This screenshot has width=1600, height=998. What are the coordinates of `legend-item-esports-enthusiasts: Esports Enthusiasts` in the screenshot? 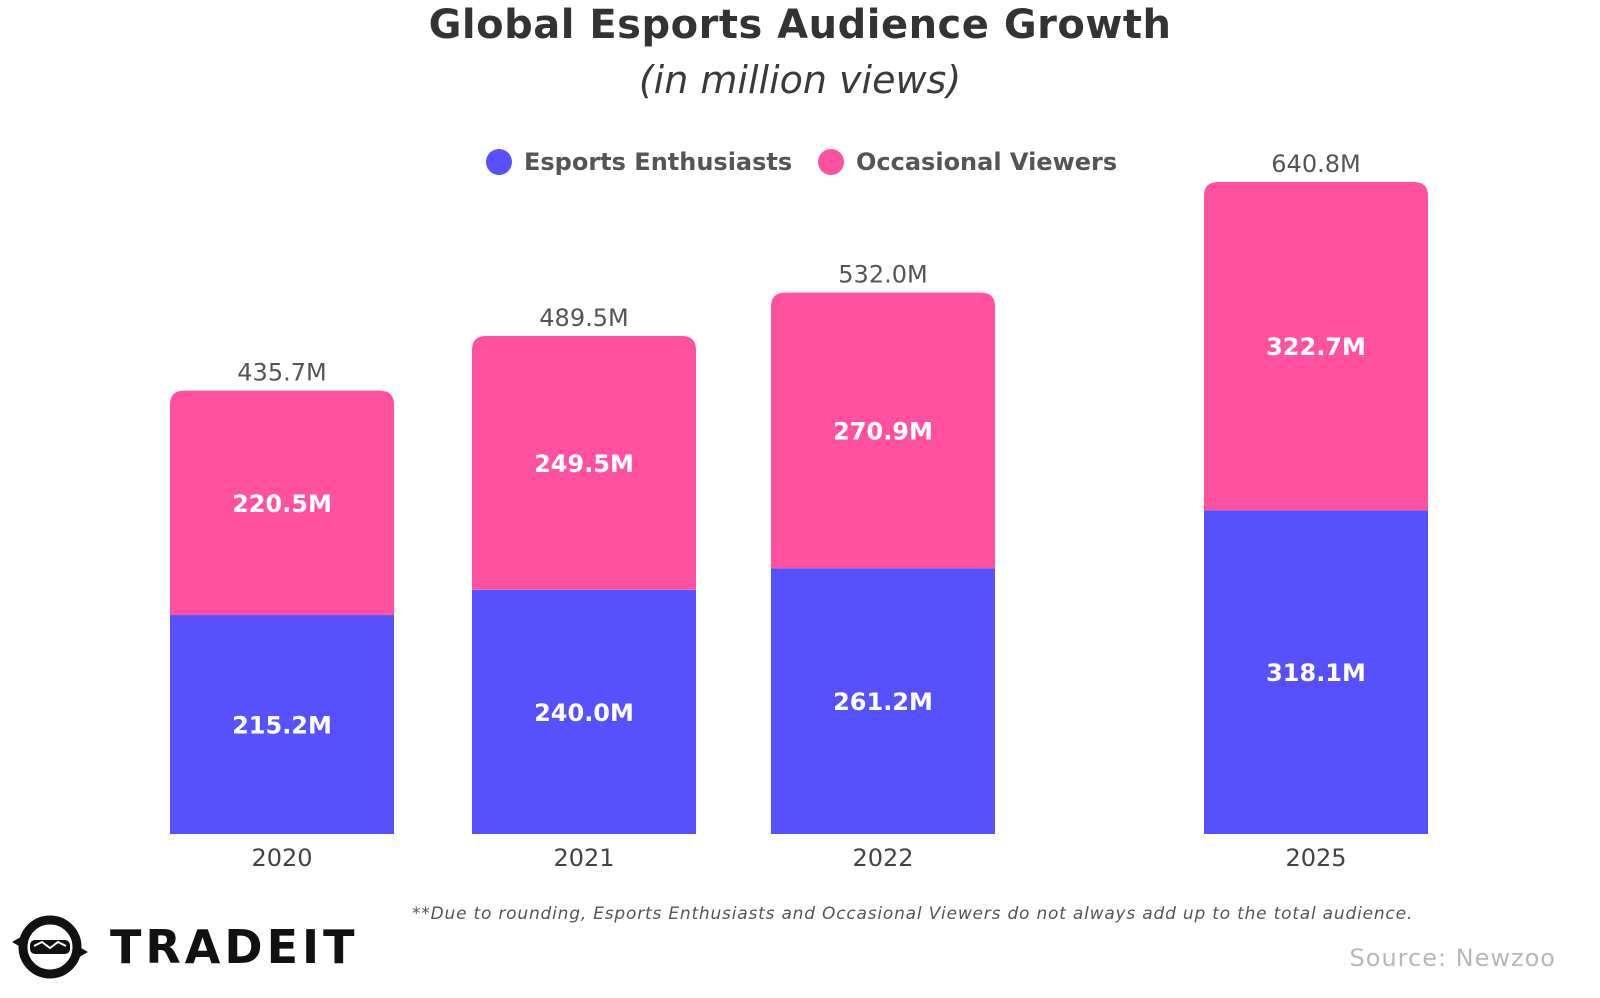 It's located at (639, 162).